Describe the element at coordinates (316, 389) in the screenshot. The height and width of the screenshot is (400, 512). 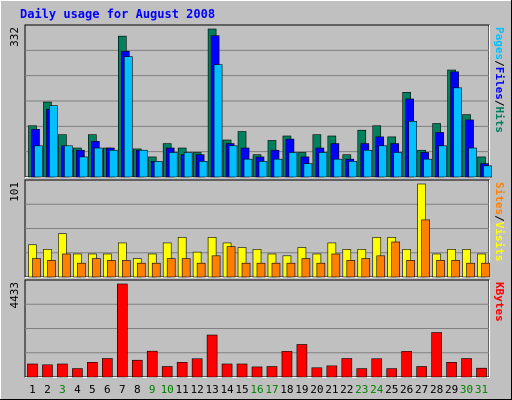
I see `x-tick-label-day-20: 20` at that location.